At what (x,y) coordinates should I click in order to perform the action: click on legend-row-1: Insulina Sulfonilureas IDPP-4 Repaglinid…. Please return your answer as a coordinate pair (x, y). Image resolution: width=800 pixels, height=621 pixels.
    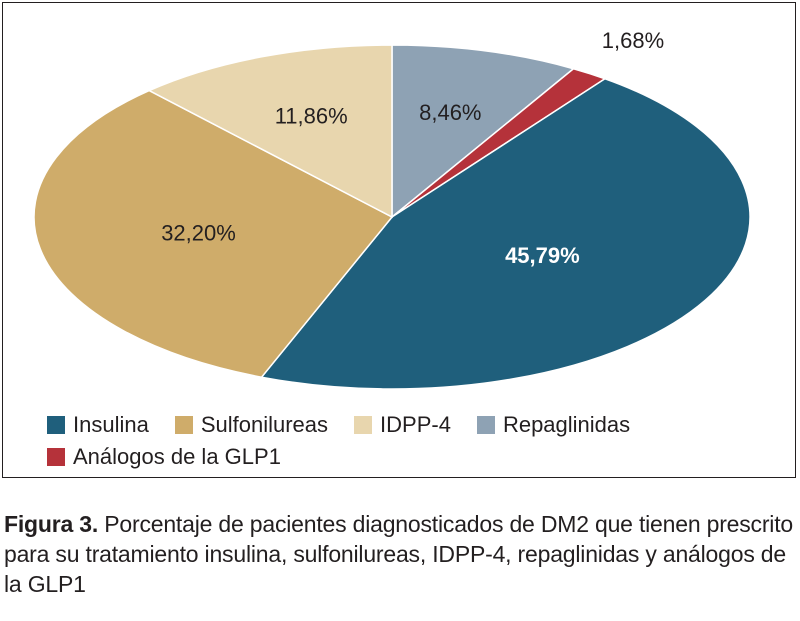
    Looking at the image, I should click on (407, 425).